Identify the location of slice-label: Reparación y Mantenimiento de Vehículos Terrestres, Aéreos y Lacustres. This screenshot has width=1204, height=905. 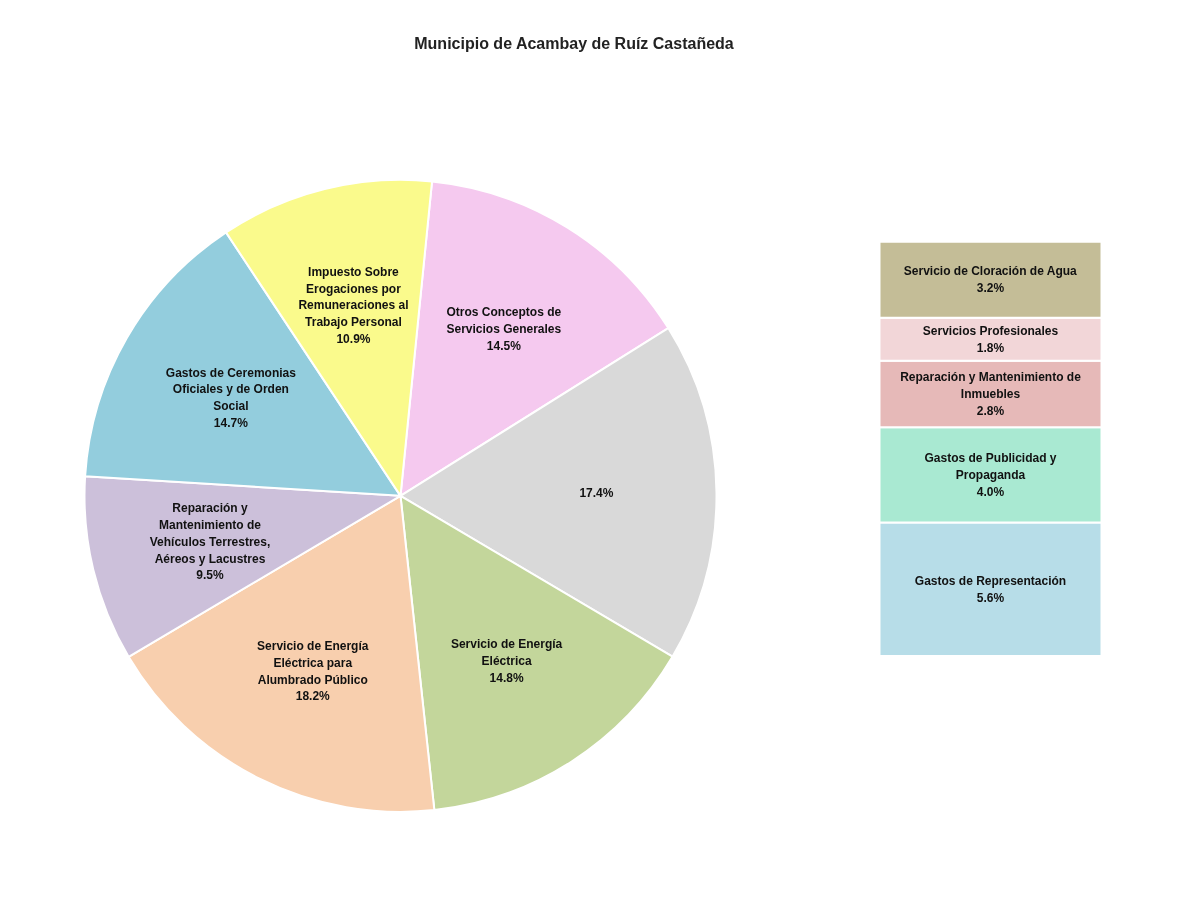
(210, 533).